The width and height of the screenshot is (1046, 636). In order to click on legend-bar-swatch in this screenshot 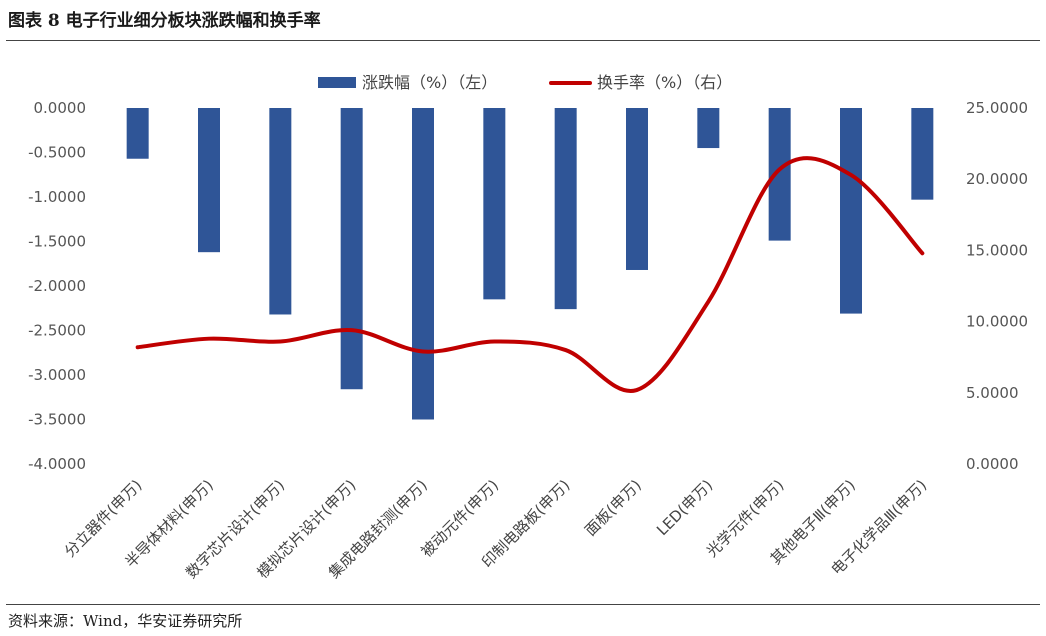, I will do `click(337, 82)`.